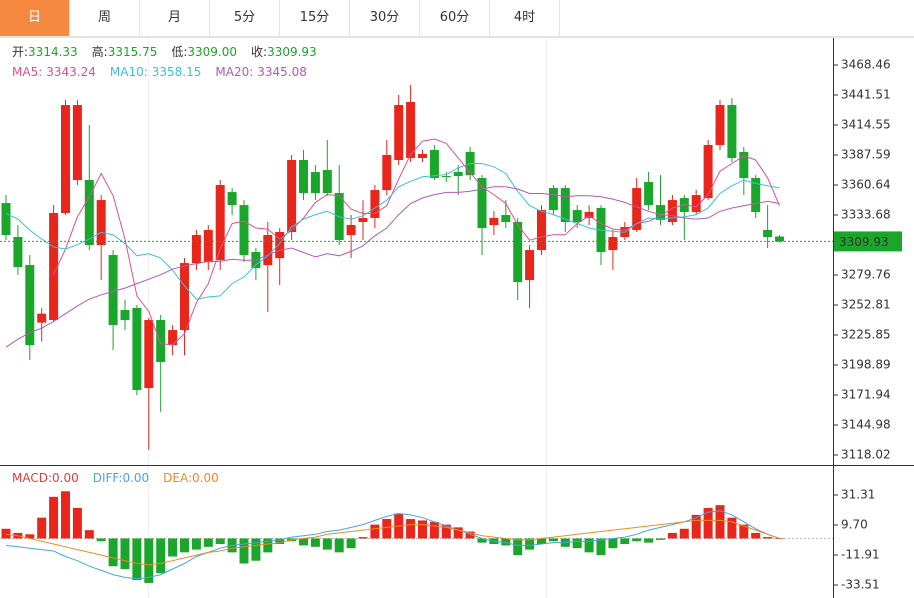  What do you see at coordinates (179, 52) in the screenshot?
I see `legend-label: 低:` at bounding box center [179, 52].